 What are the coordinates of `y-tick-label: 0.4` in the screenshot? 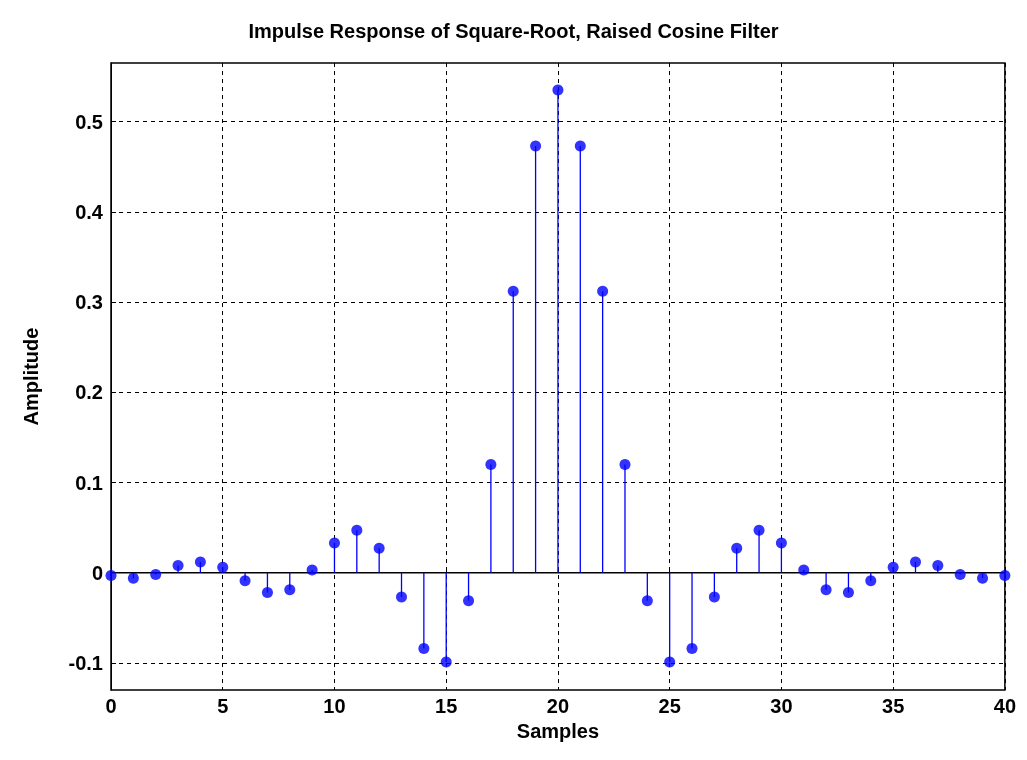 It's located at (89, 211).